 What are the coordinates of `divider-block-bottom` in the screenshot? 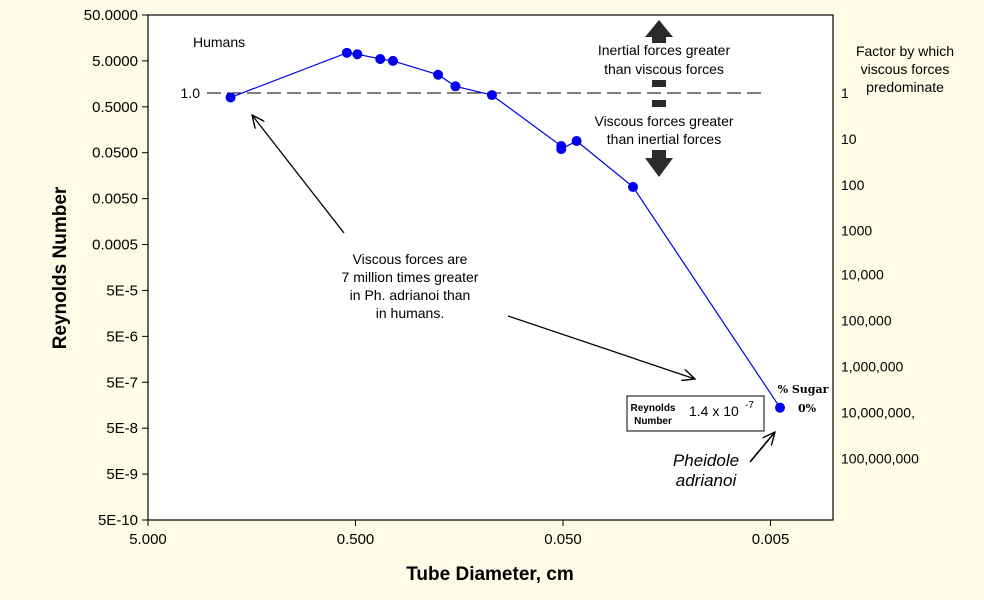 It's located at (659, 103).